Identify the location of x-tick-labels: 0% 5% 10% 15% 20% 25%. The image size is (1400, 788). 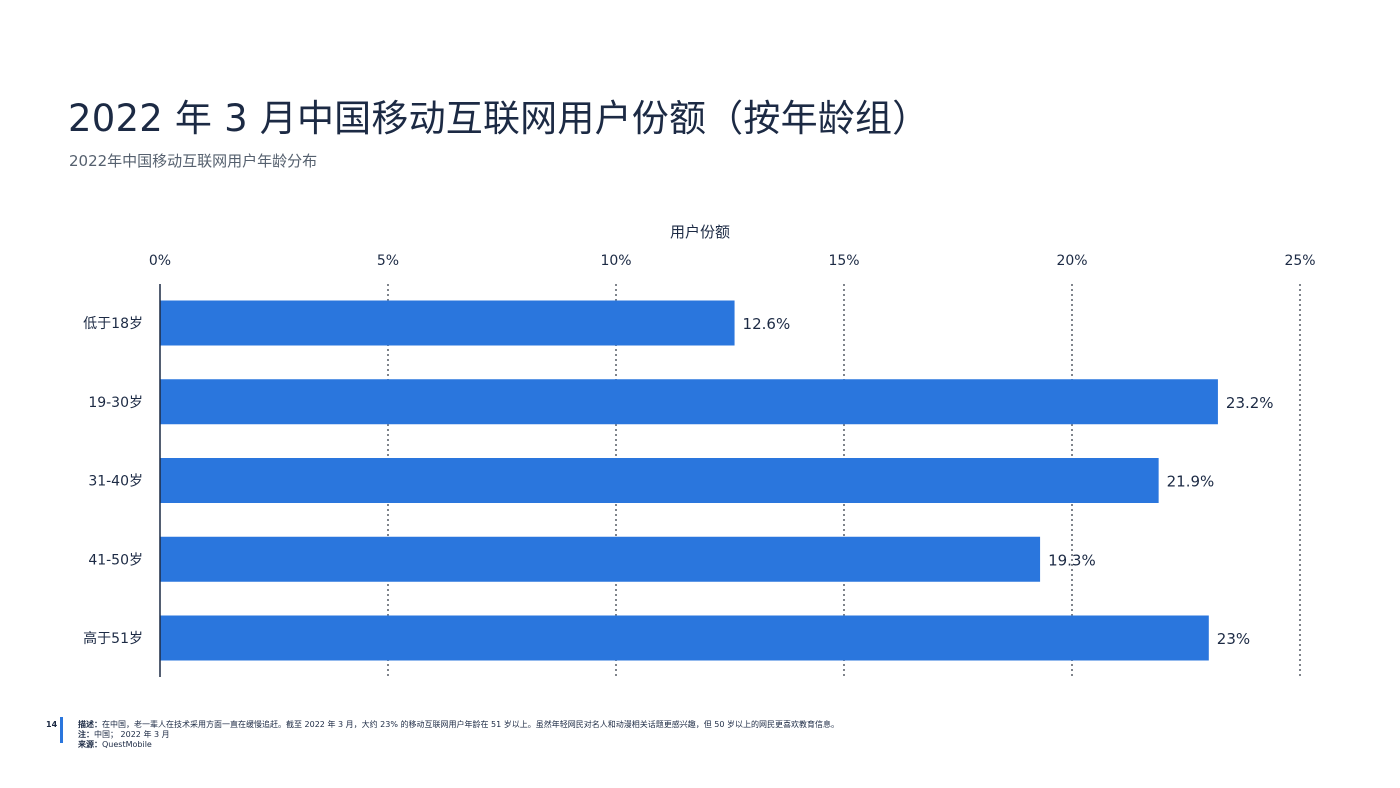
(732, 261).